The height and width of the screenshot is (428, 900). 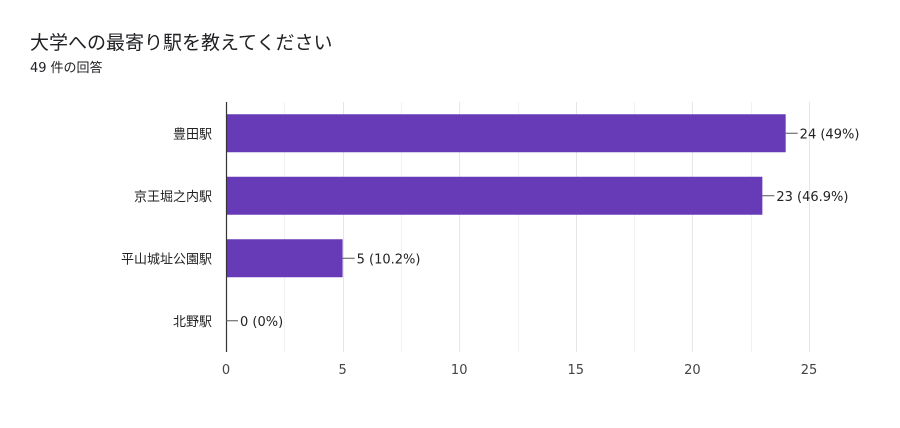 What do you see at coordinates (812, 197) in the screenshot?
I see `data-label: 23 (46.9%)` at bounding box center [812, 197].